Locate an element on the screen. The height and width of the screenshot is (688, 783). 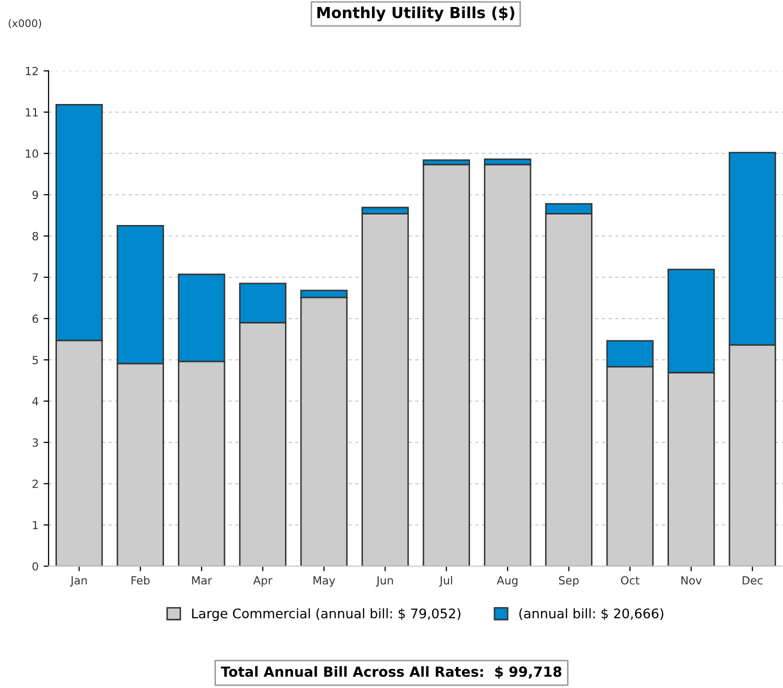
y-tick-label: 12 is located at coordinates (32, 71).